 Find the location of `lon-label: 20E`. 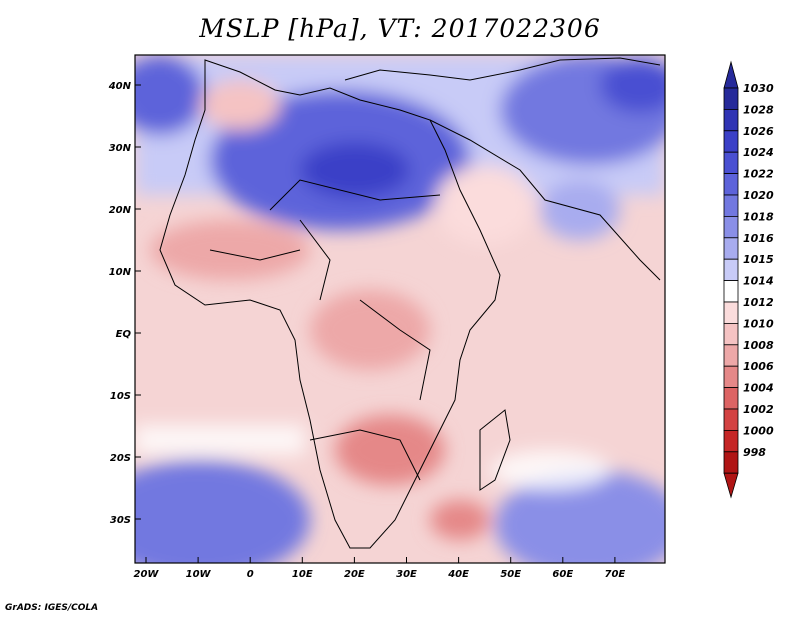

lon-label: 20E is located at coordinates (354, 574).